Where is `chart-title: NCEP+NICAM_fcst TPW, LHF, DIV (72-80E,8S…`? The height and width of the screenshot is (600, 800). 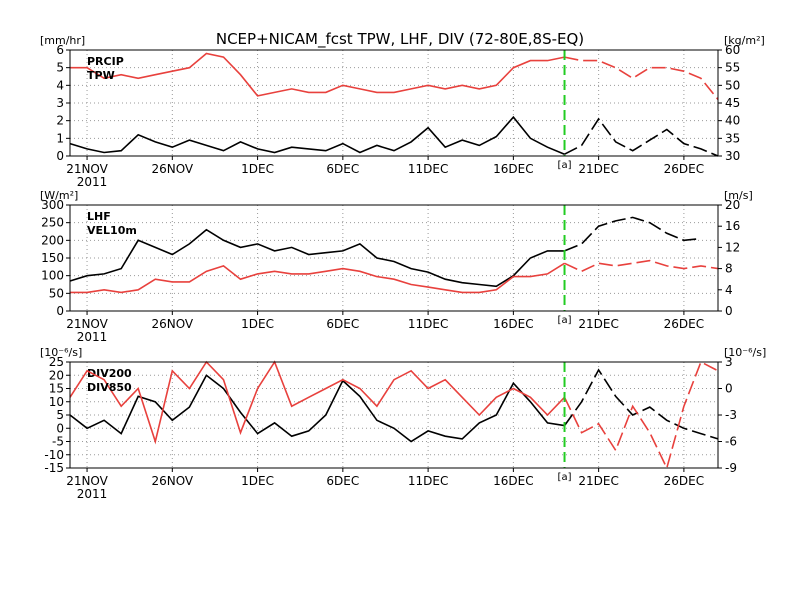 chart-title: NCEP+NICAM_fcst TPW, LHF, DIV (72-80E,8S… is located at coordinates (400, 39).